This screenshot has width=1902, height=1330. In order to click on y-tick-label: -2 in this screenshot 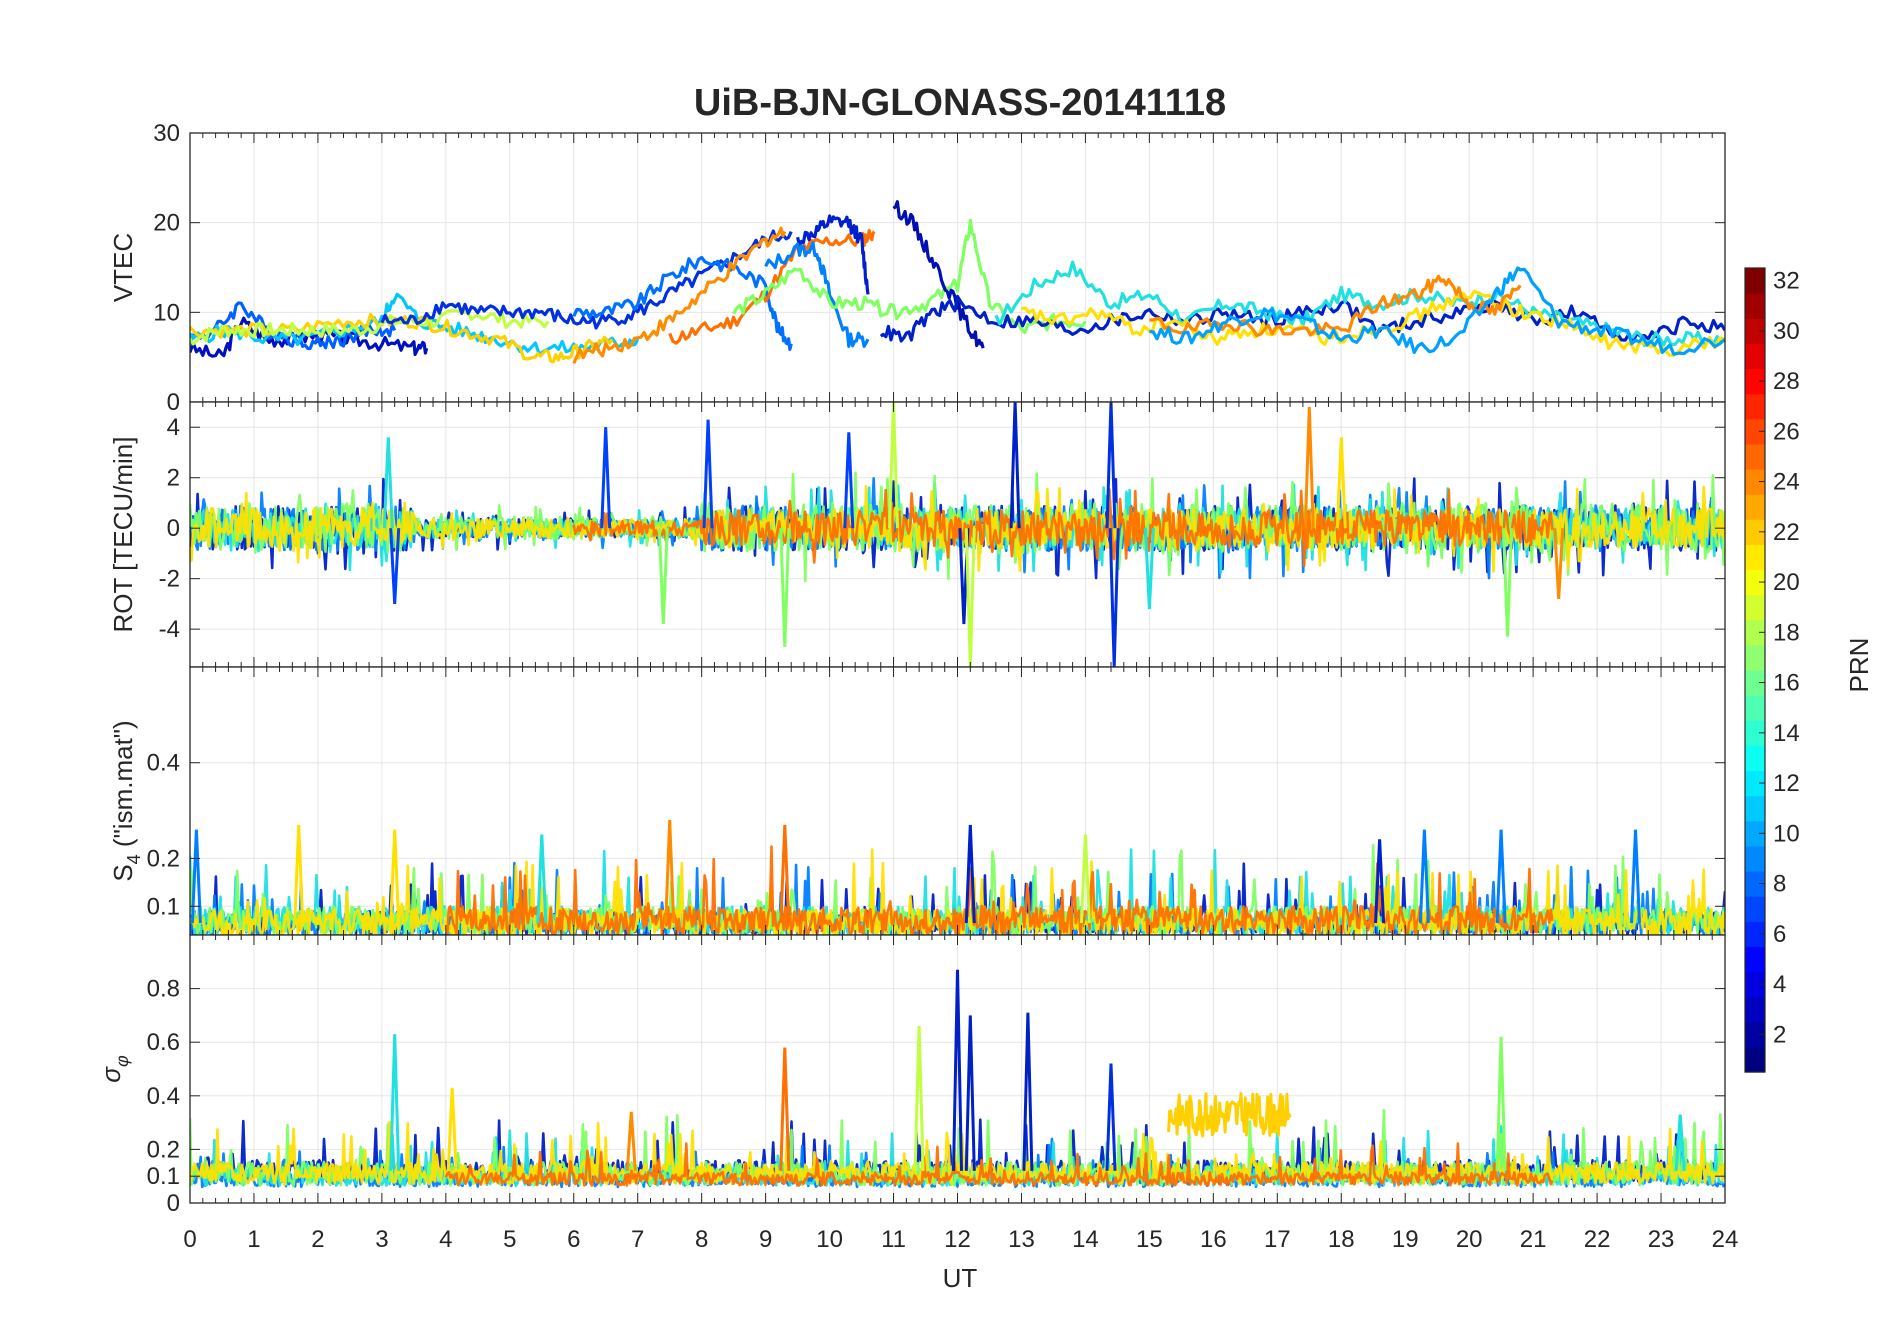, I will do `click(169, 579)`.